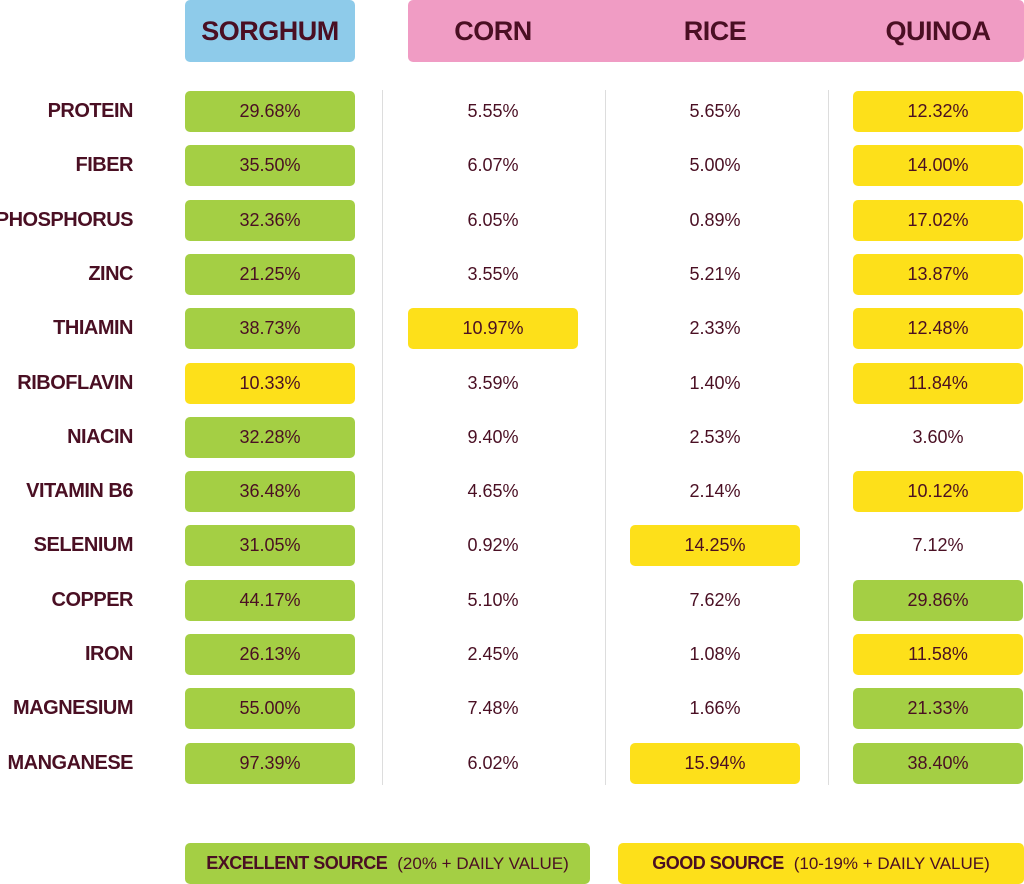 This screenshot has width=1024, height=884. I want to click on value-cell: 32.28%, so click(270, 437).